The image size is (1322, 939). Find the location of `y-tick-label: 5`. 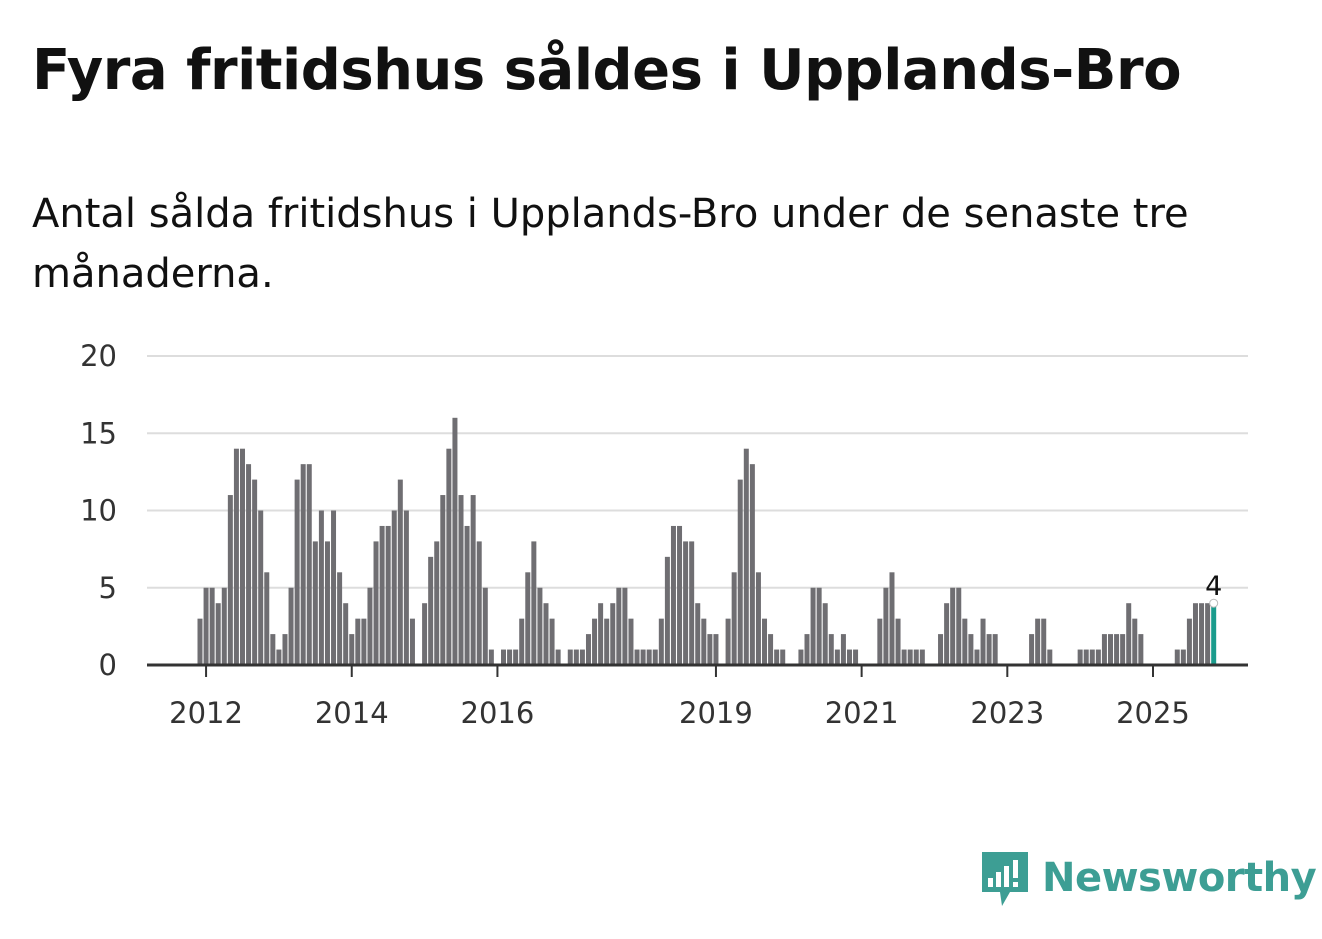

y-tick-label: 5 is located at coordinates (108, 588).